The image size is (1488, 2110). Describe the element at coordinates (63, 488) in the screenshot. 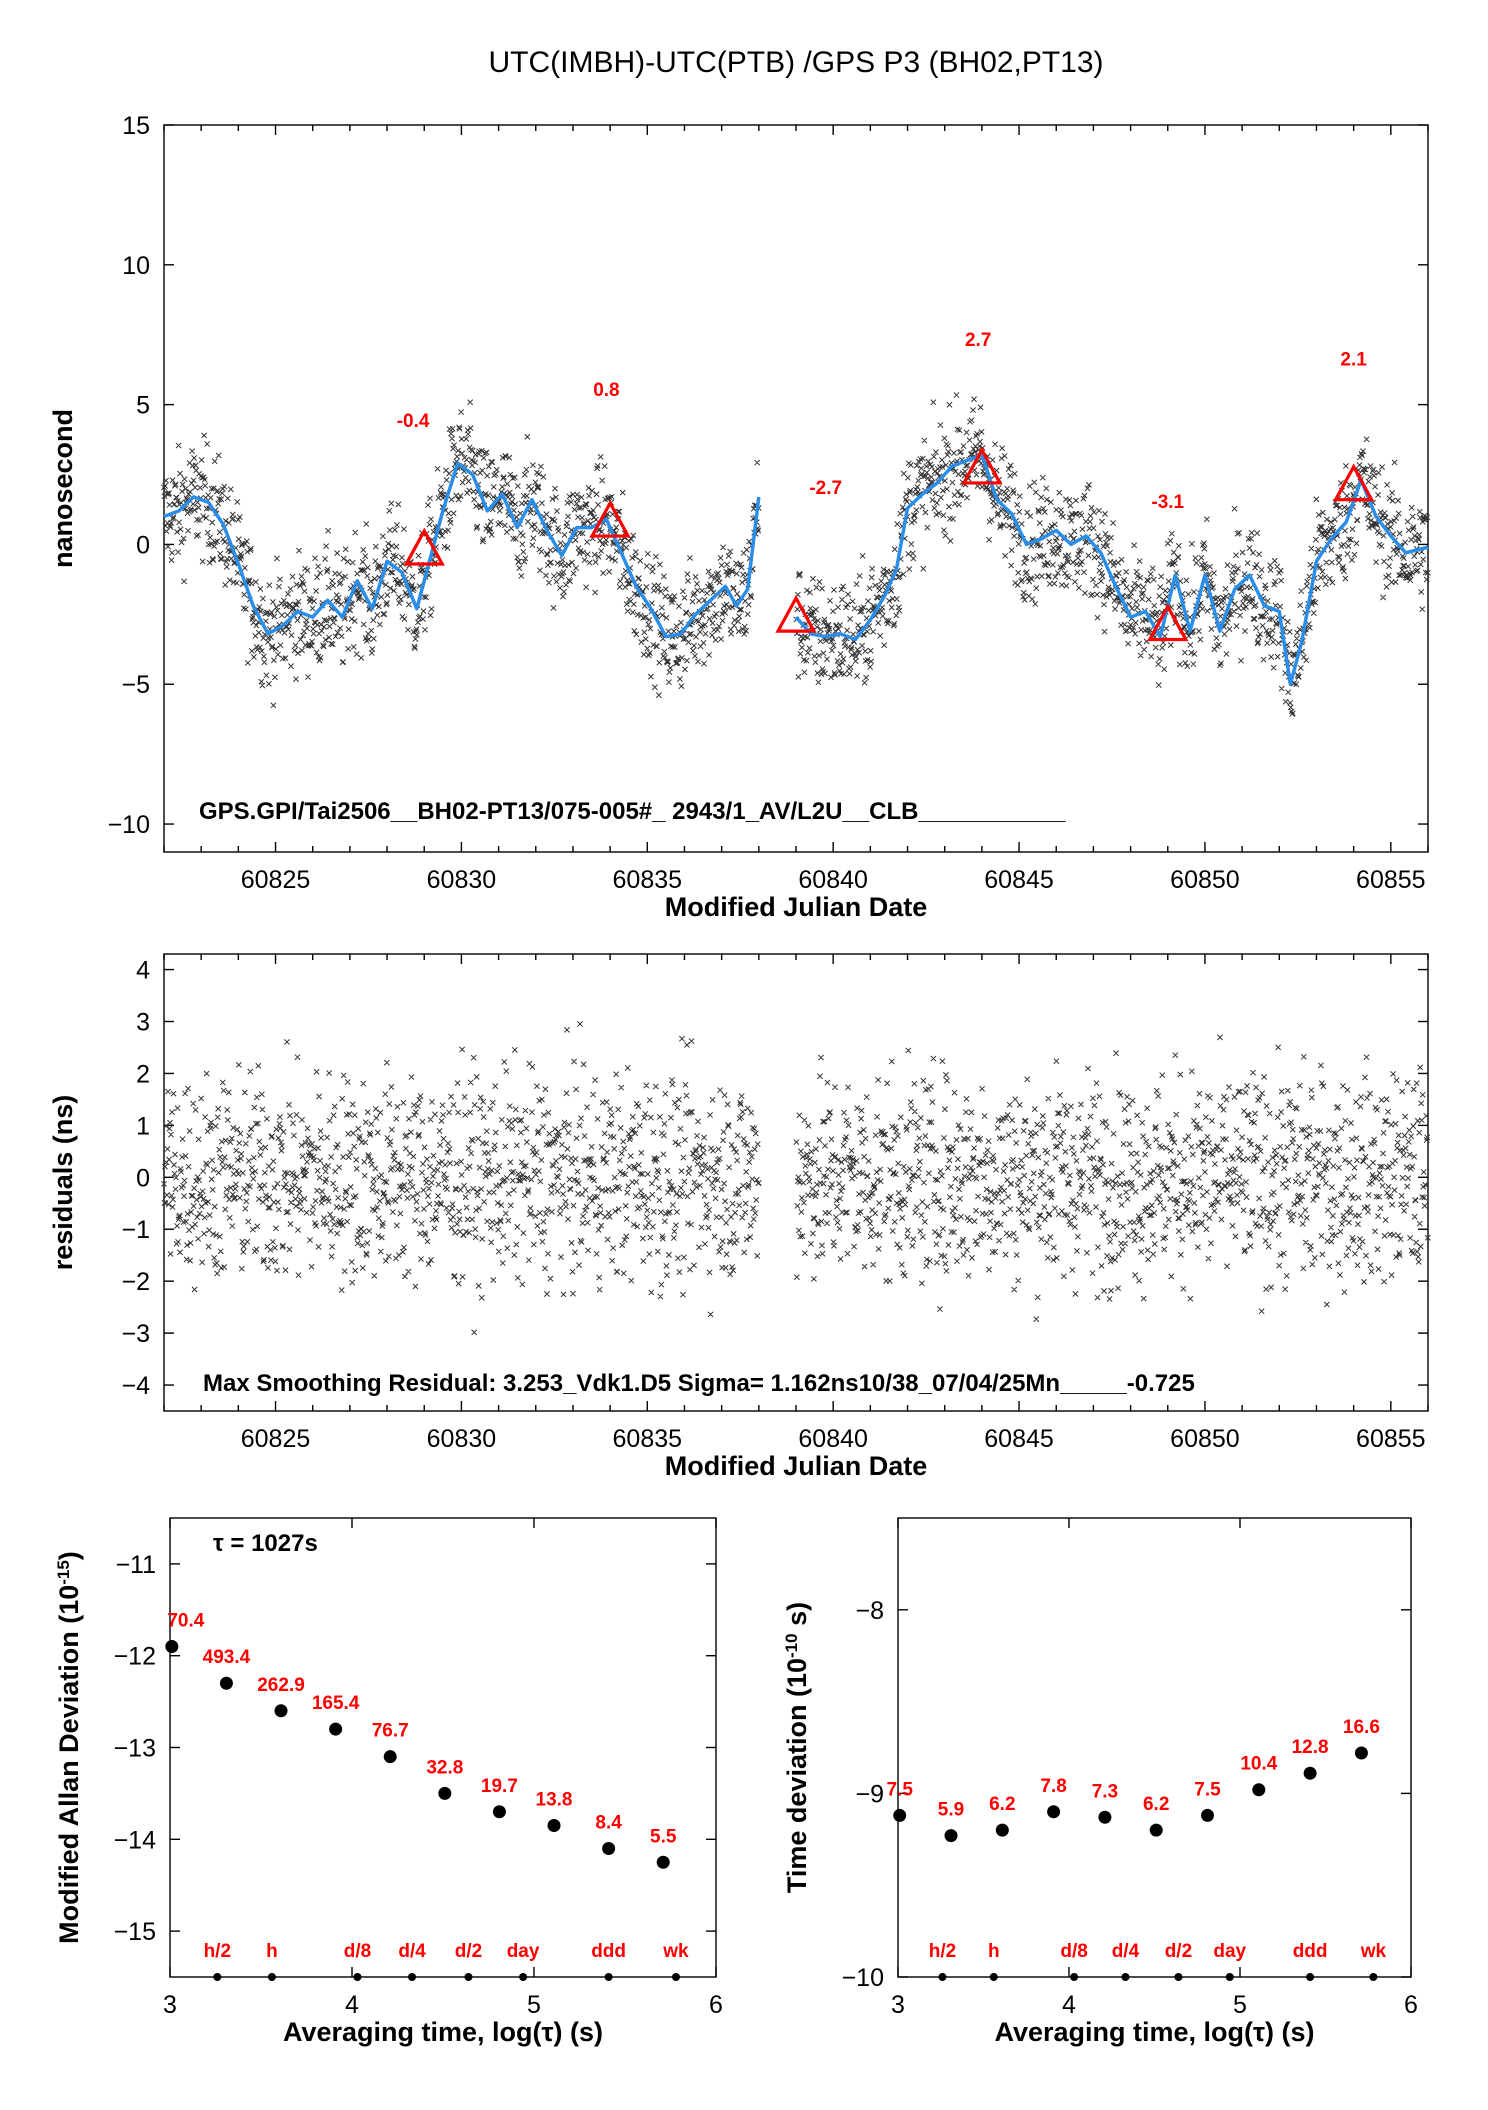

I see `y-axis-title: nanosecond` at that location.